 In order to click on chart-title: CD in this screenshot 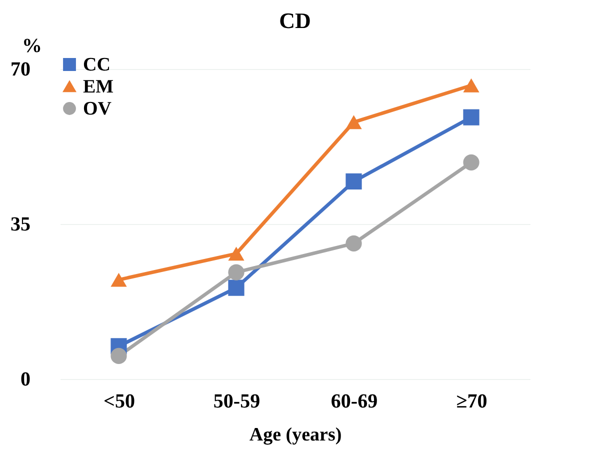, I will do `click(295, 20)`.